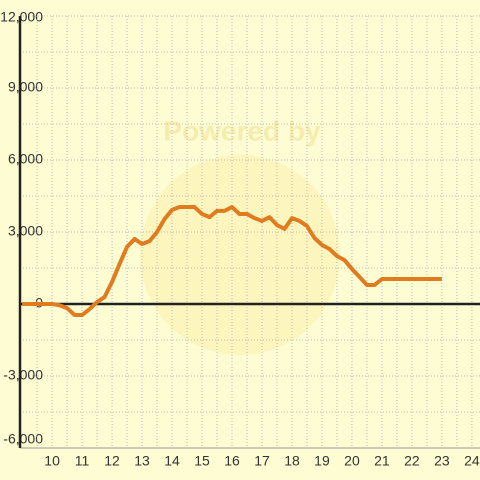 Image resolution: width=480 pixels, height=480 pixels. Describe the element at coordinates (322, 461) in the screenshot. I see `x-tick-label: 19` at that location.